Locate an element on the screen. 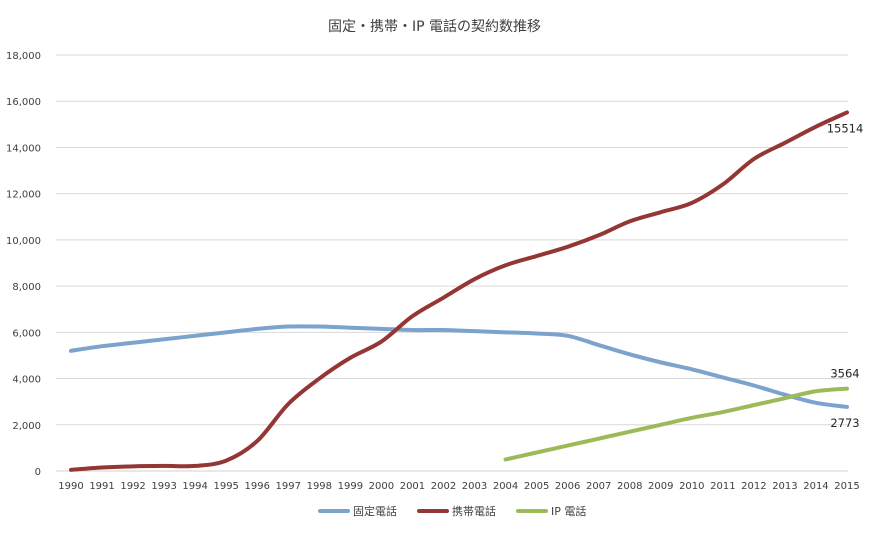 The image size is (869, 547). x-tick-label: 2009 is located at coordinates (660, 486).